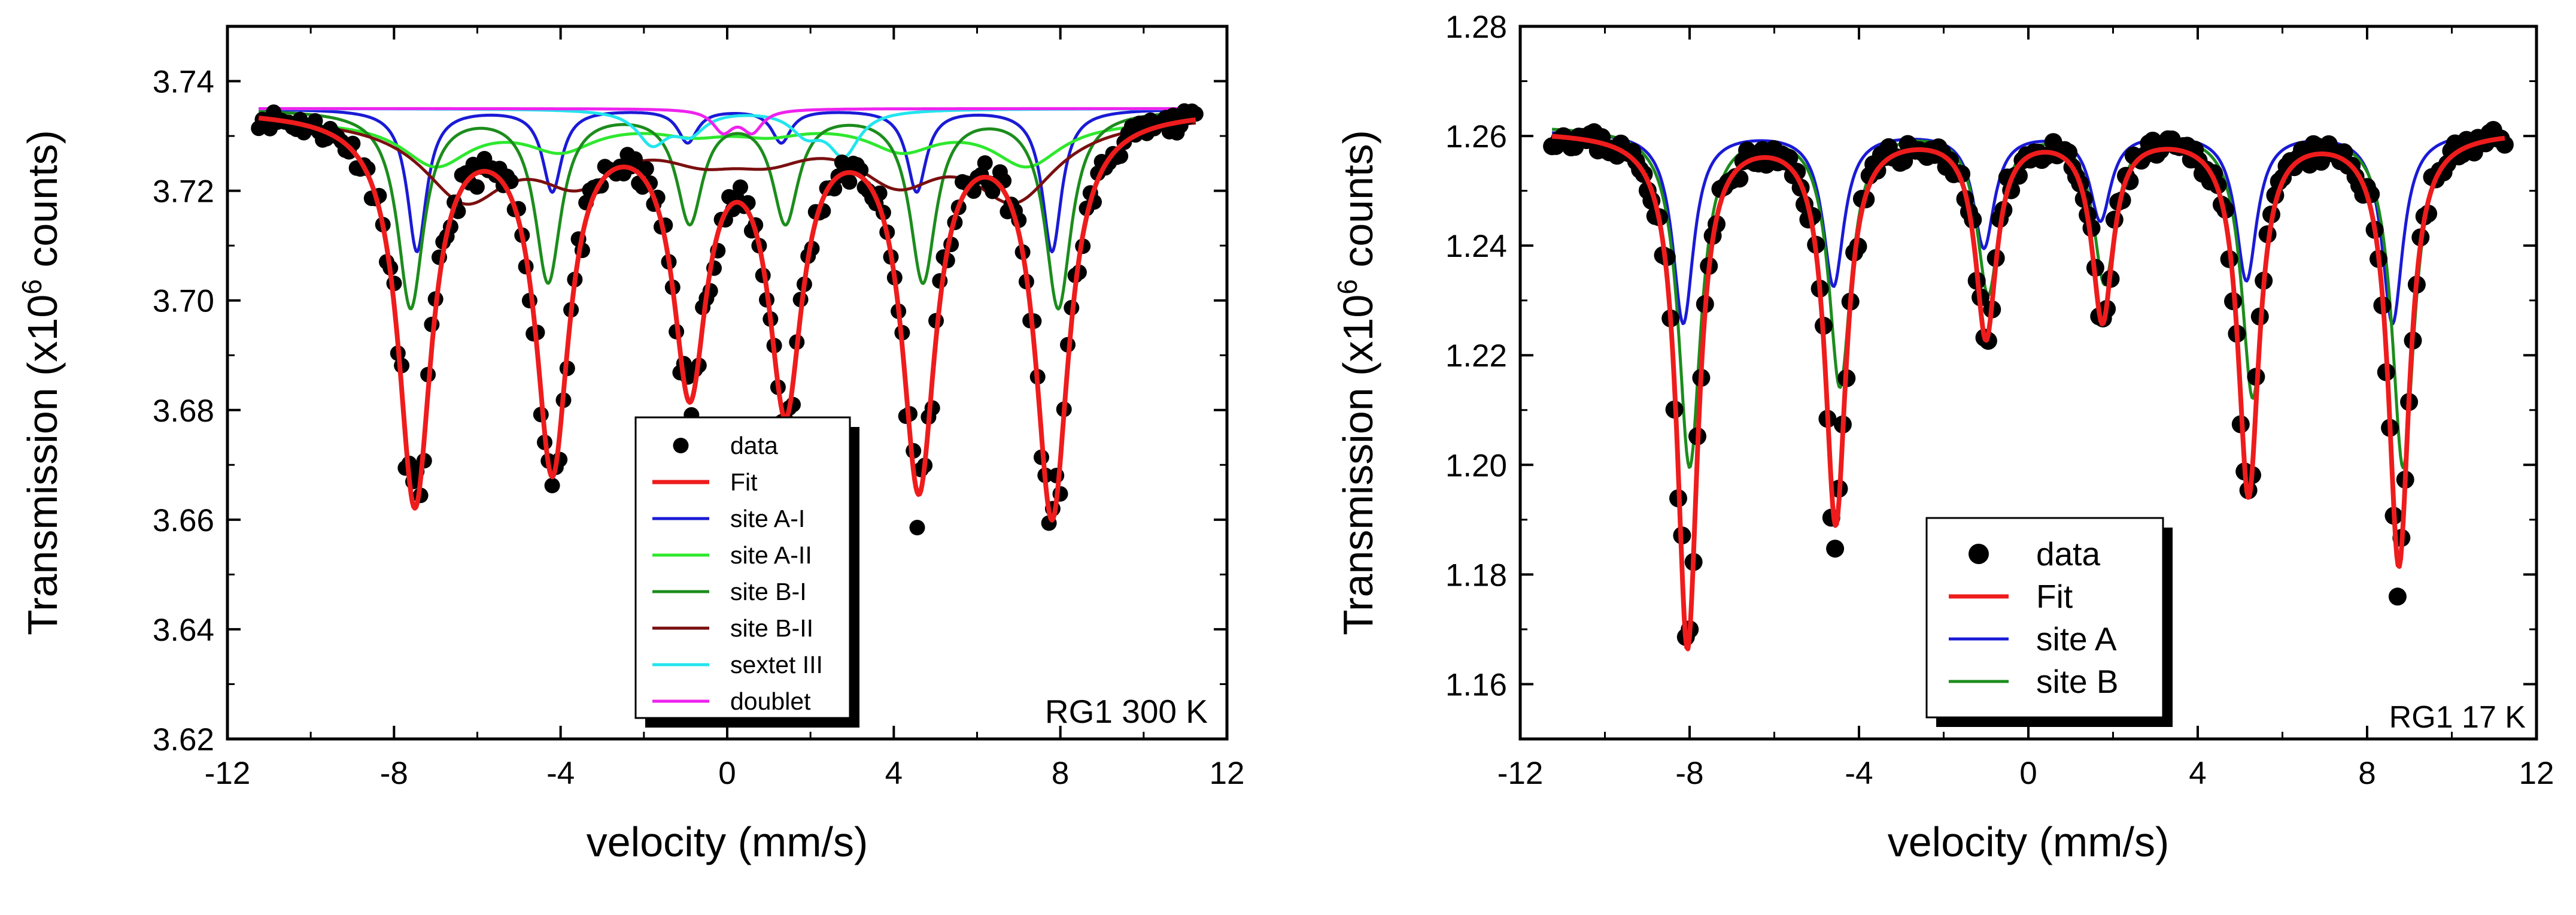  I want to click on y-tick-label: 3.74, so click(184, 83).